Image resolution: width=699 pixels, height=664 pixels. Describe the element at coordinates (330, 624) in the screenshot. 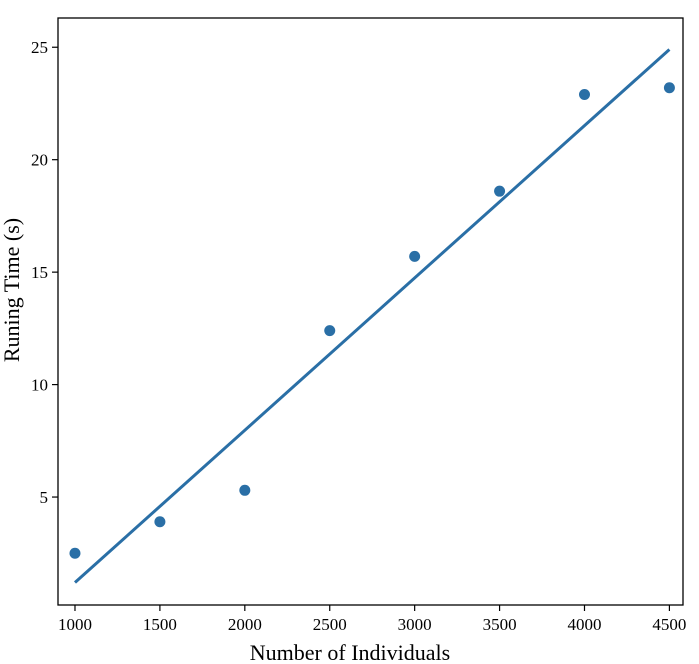

I see `x-tick-label: 2500` at that location.